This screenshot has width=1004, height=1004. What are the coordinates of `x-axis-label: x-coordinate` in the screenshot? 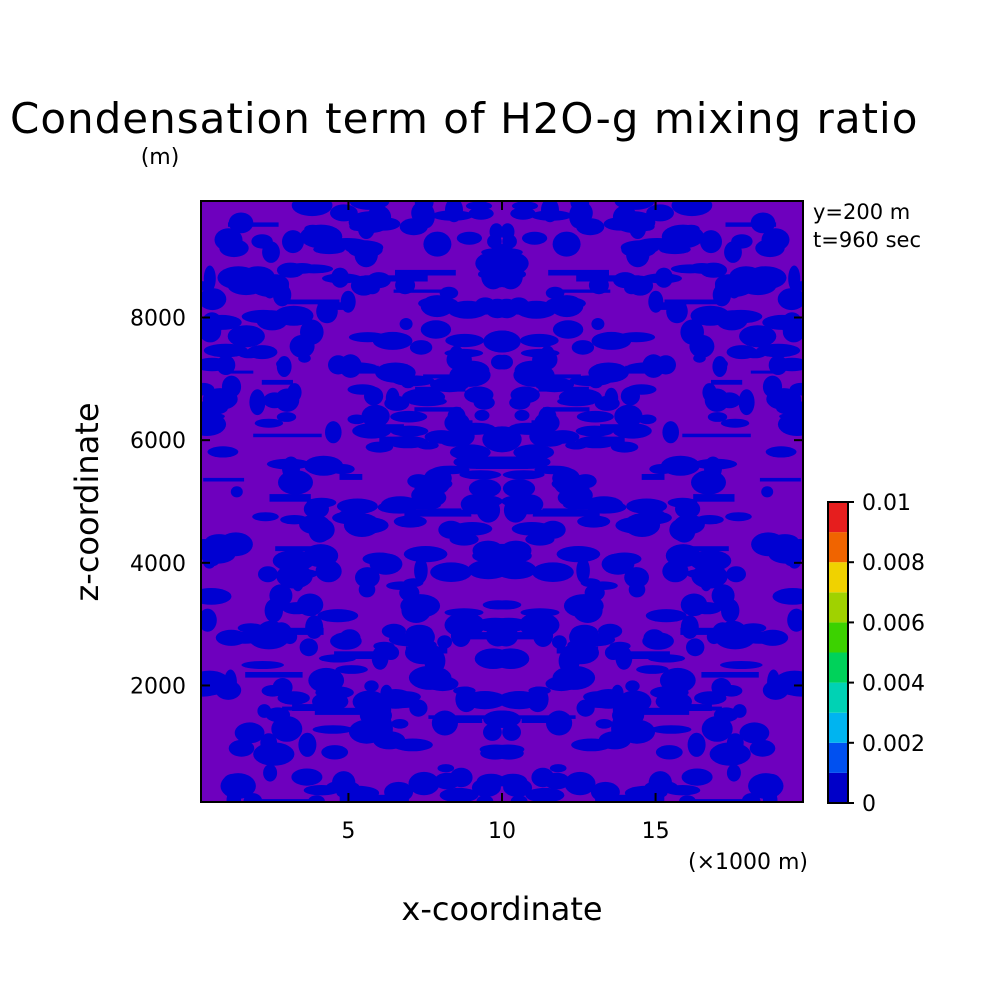 It's located at (501, 909).